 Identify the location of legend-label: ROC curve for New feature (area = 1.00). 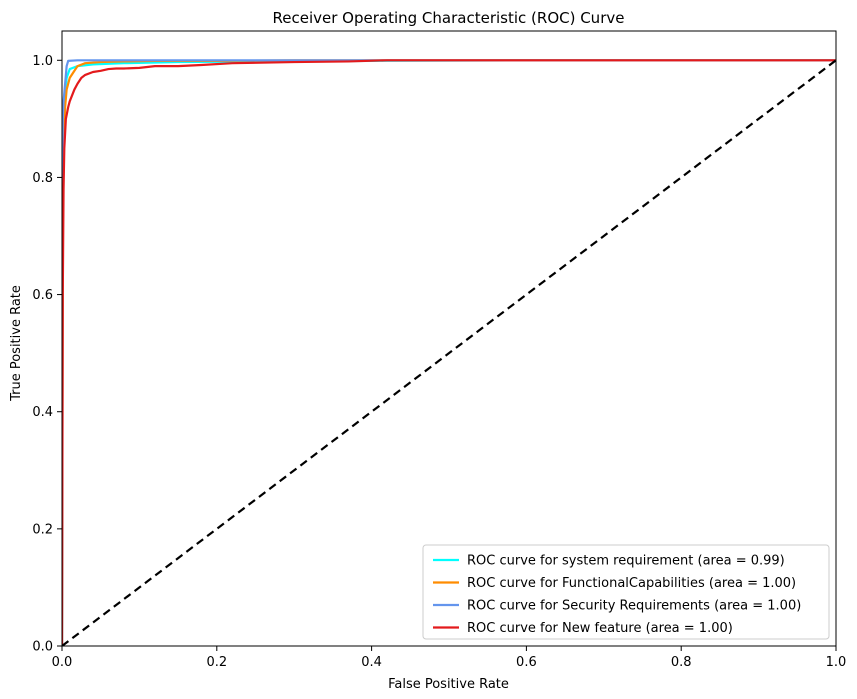
(600, 628).